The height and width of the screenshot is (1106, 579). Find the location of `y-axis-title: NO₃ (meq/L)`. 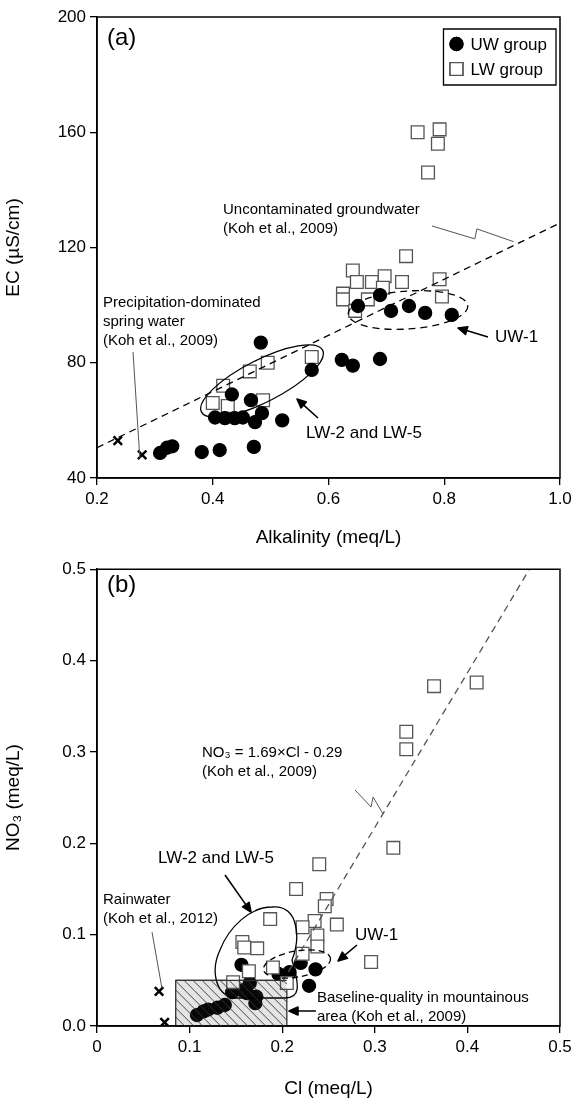

y-axis-title: NO₃ (meq/L) is located at coordinates (12, 798).